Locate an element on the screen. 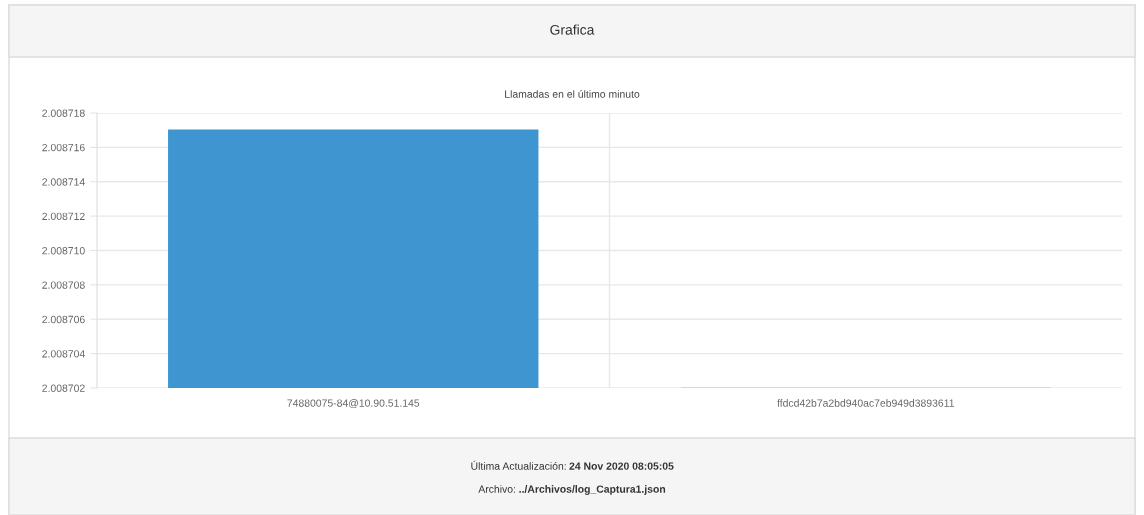 Image resolution: width=1144 pixels, height=515 pixels. y-tick-label: 2.008710 is located at coordinates (63, 251).